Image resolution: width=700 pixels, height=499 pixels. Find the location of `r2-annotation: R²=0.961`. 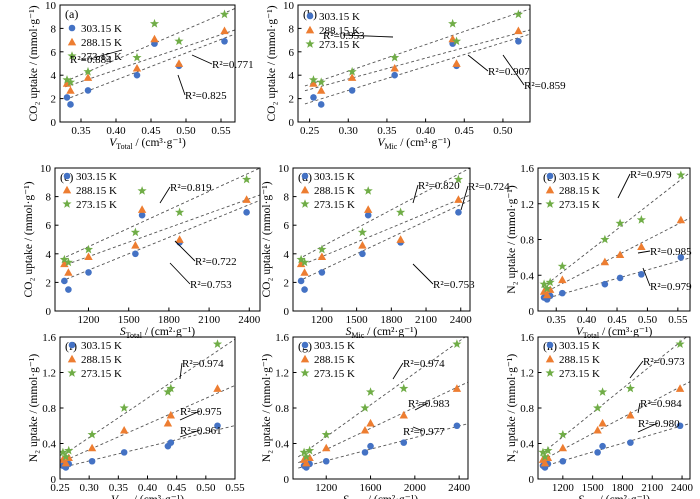

r2-annotation: R²=0.961 is located at coordinates (201, 431).